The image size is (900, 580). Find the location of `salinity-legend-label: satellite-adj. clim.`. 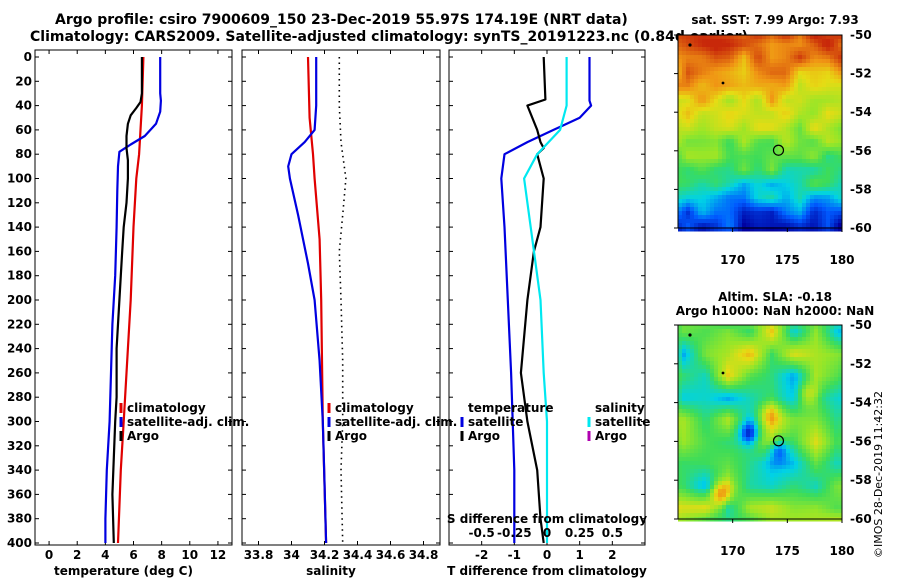

salinity-legend-label: satellite-adj. clim. is located at coordinates (396, 422).